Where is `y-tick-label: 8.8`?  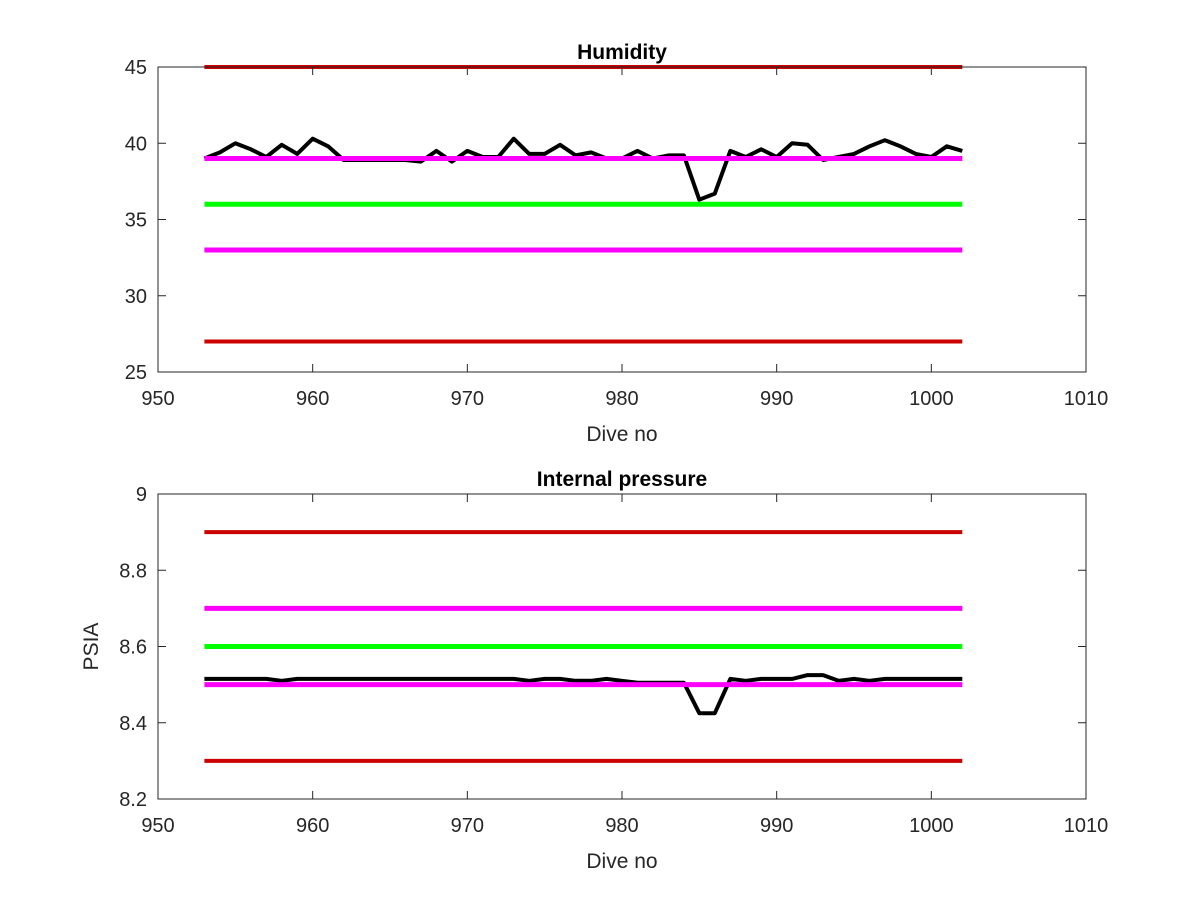
y-tick-label: 8.8 is located at coordinates (133, 571).